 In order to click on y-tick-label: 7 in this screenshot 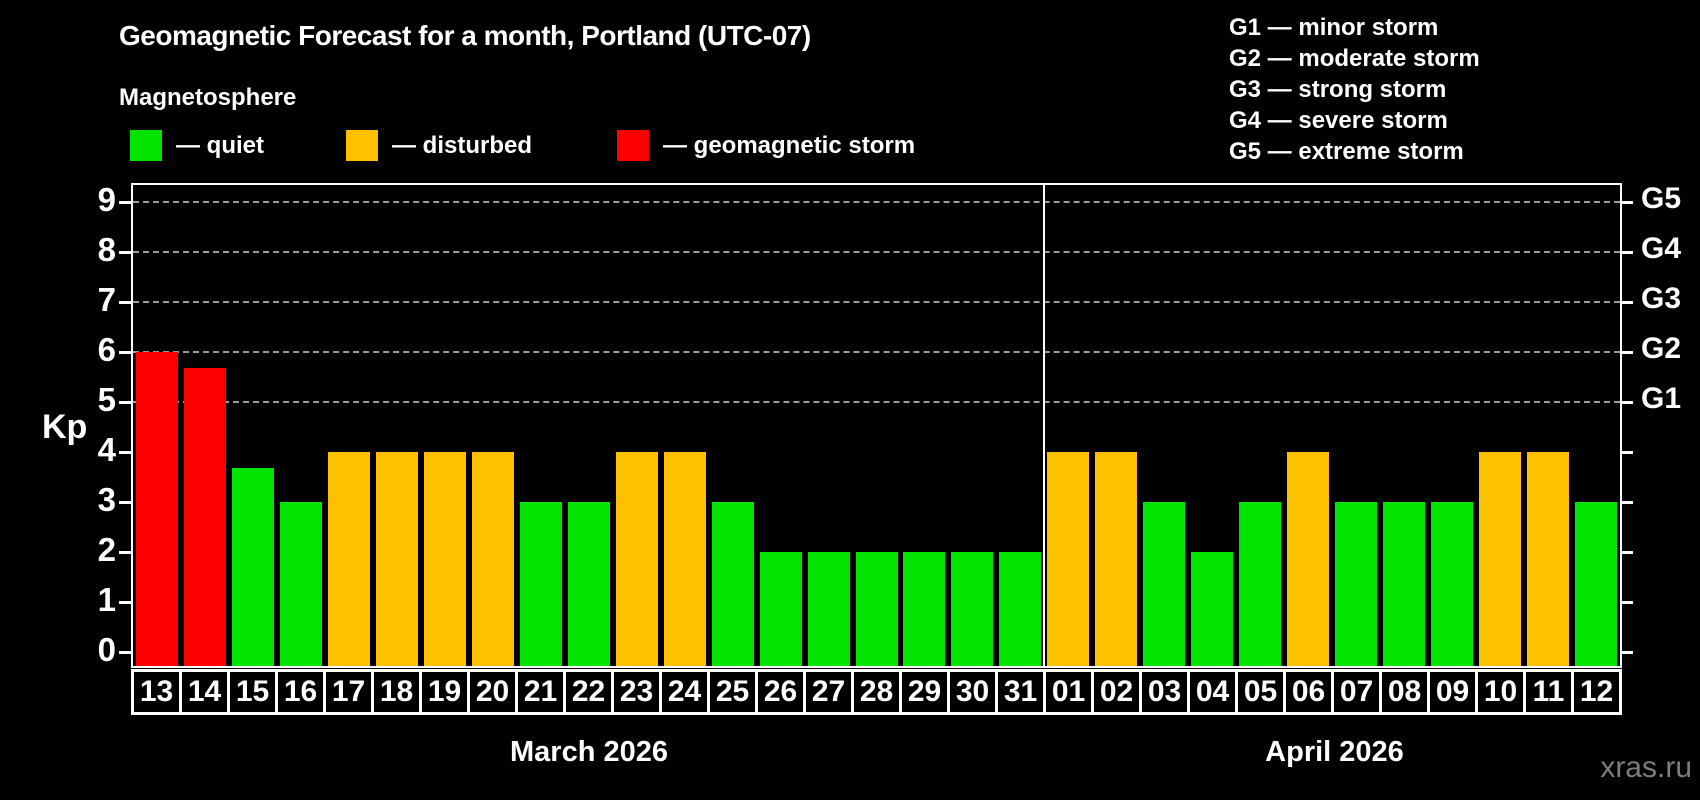, I will do `click(106, 299)`.